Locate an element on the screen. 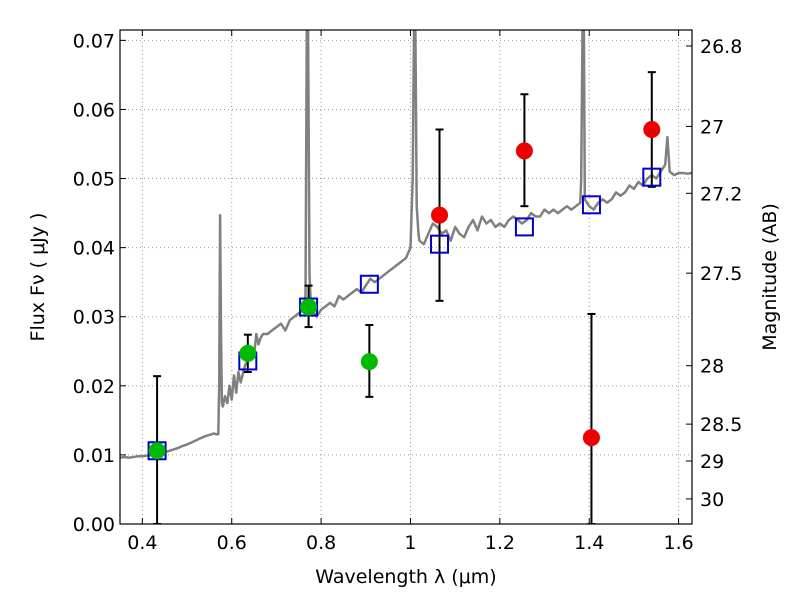 The width and height of the screenshot is (800, 600). y-axis-label: Flux Fν ( μJy ) is located at coordinates (38, 277).